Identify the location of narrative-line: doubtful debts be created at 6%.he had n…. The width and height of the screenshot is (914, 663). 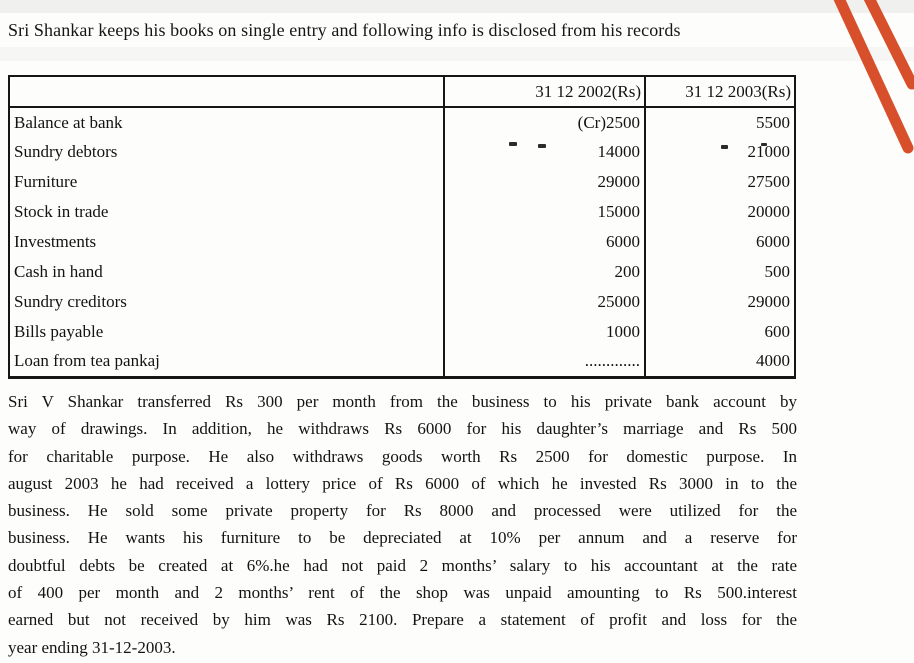
(402, 565).